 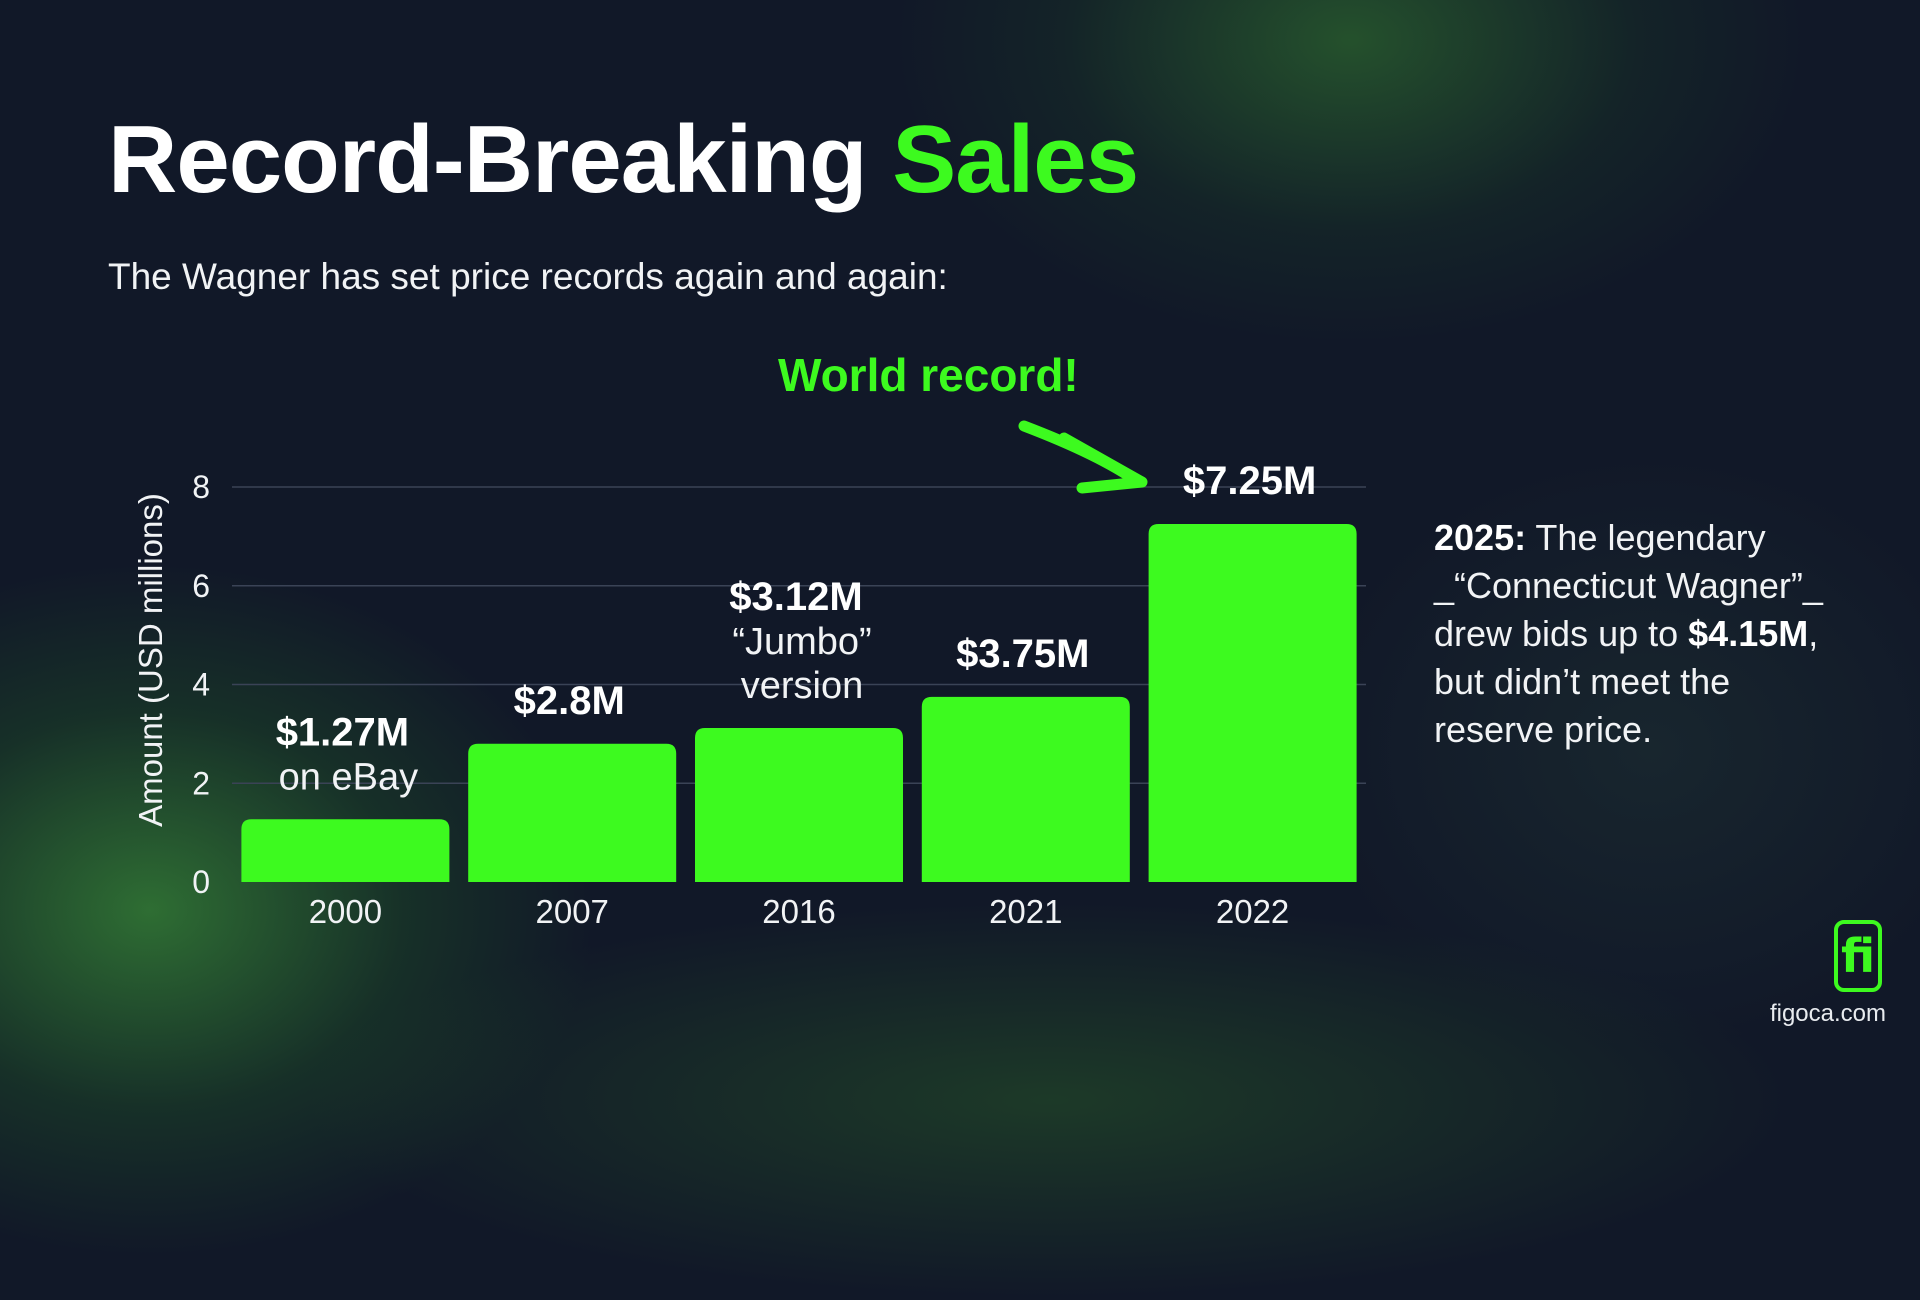 I want to click on side-note-amount: $4.15M, so click(x=1748, y=633).